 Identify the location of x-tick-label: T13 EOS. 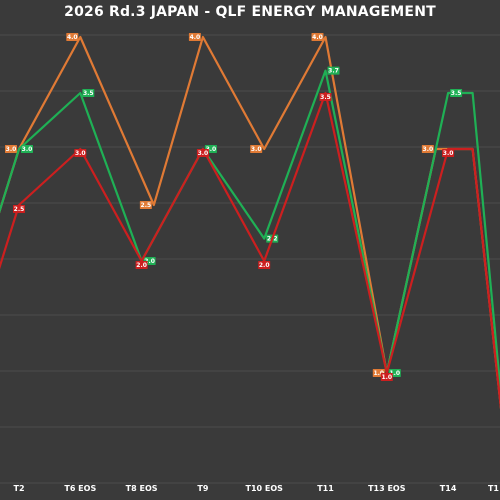
(387, 488).